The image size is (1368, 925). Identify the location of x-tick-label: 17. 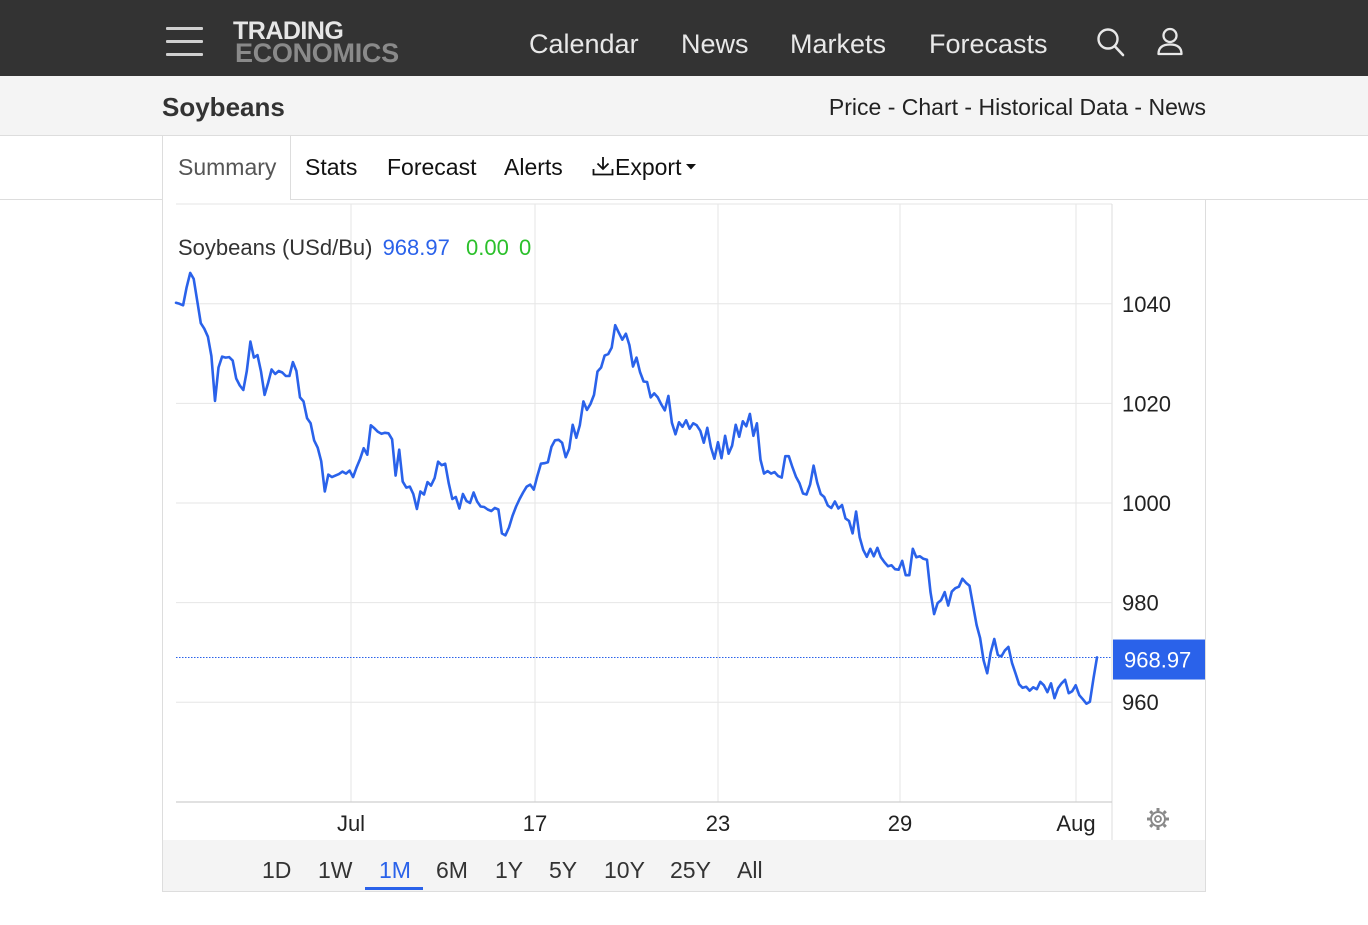
(535, 823).